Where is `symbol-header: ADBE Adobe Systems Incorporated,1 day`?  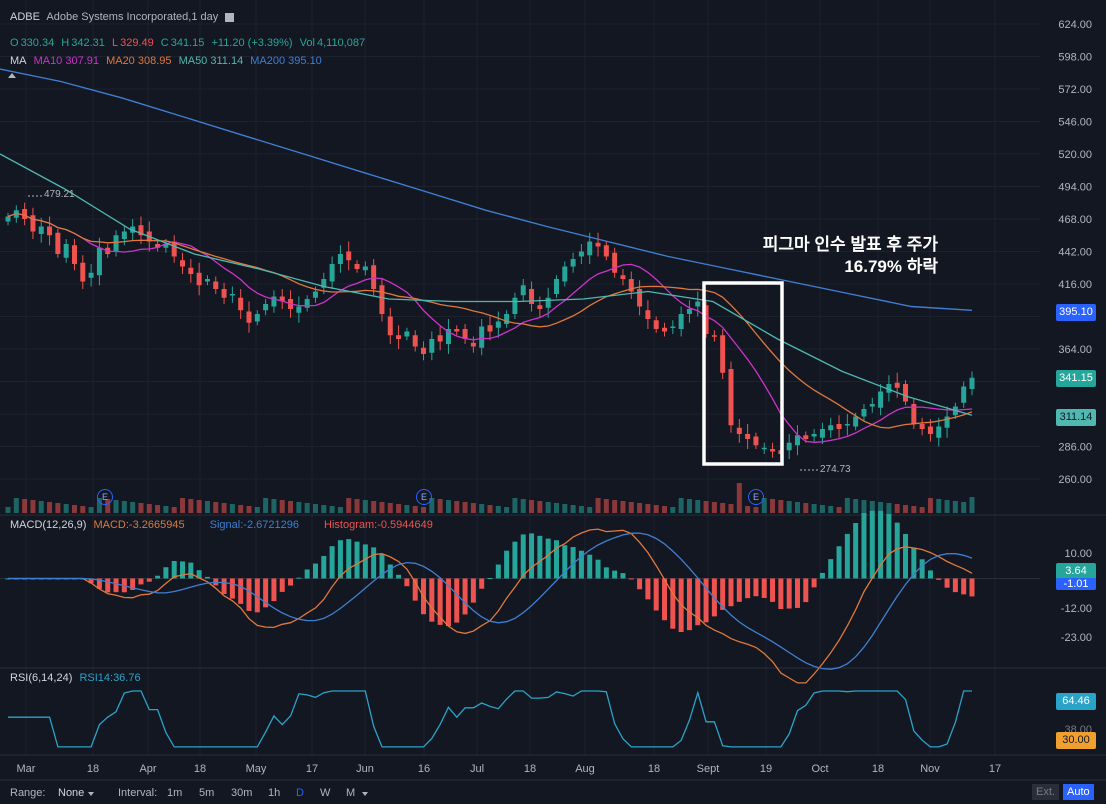 symbol-header: ADBE Adobe Systems Incorporated,1 day is located at coordinates (124, 17).